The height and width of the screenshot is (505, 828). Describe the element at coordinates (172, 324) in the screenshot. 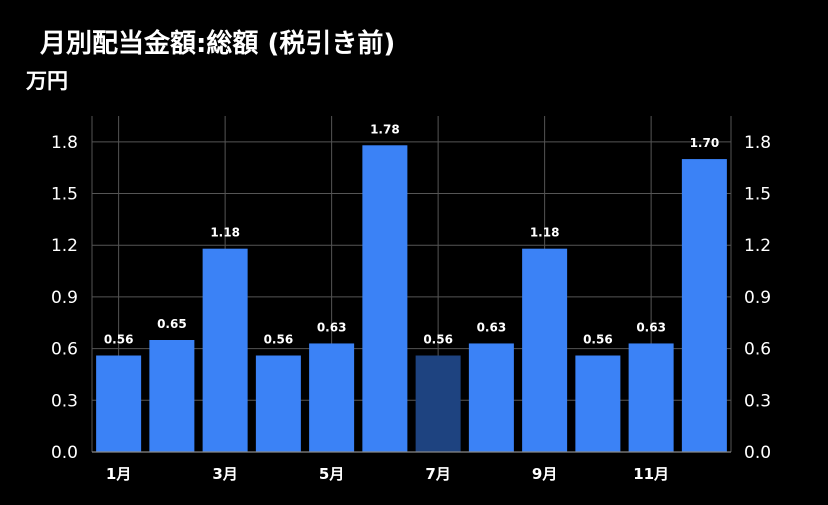

I see `bar-value-label: 0.65` at that location.